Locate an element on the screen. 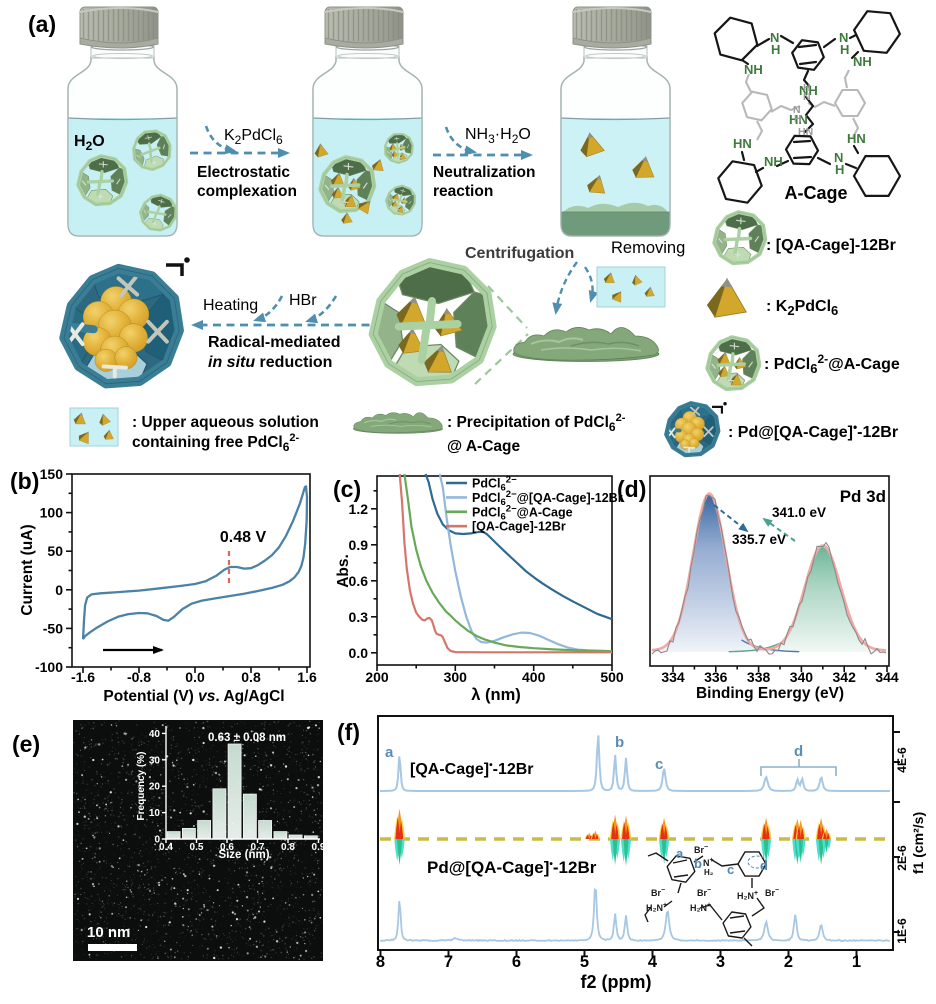 This screenshot has height=1004, width=936. svg-text: NH3·H2O is located at coordinates (498, 136).